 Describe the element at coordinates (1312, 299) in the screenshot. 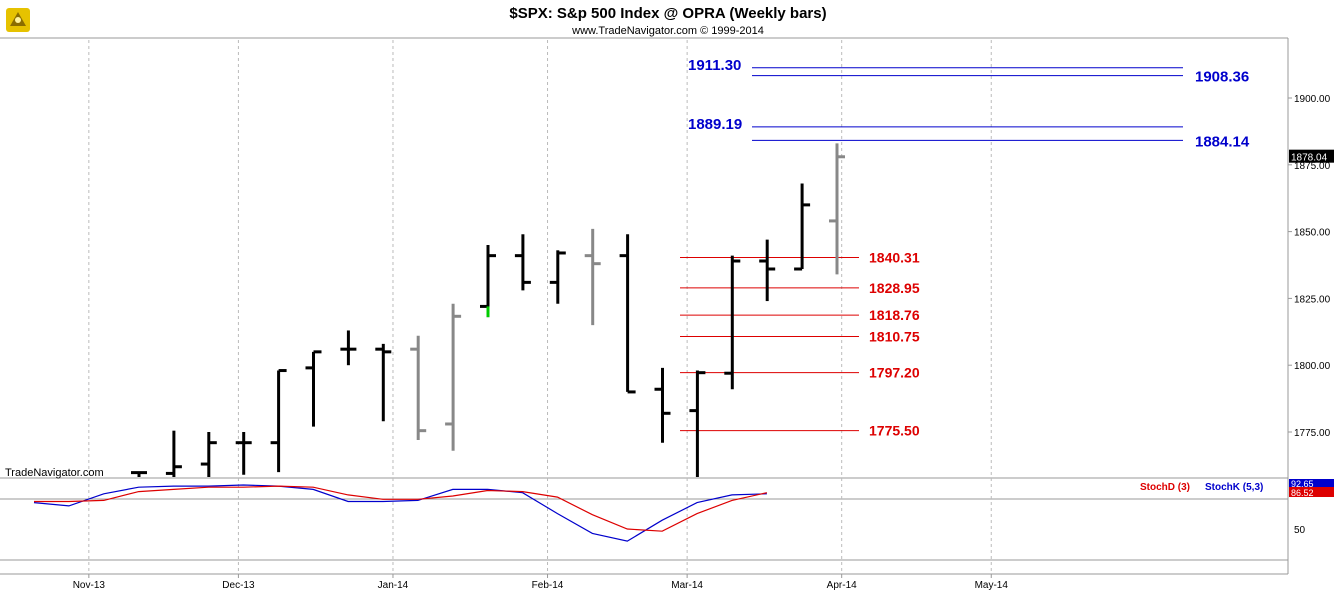

I see `price-tick-label: 1825.00` at that location.